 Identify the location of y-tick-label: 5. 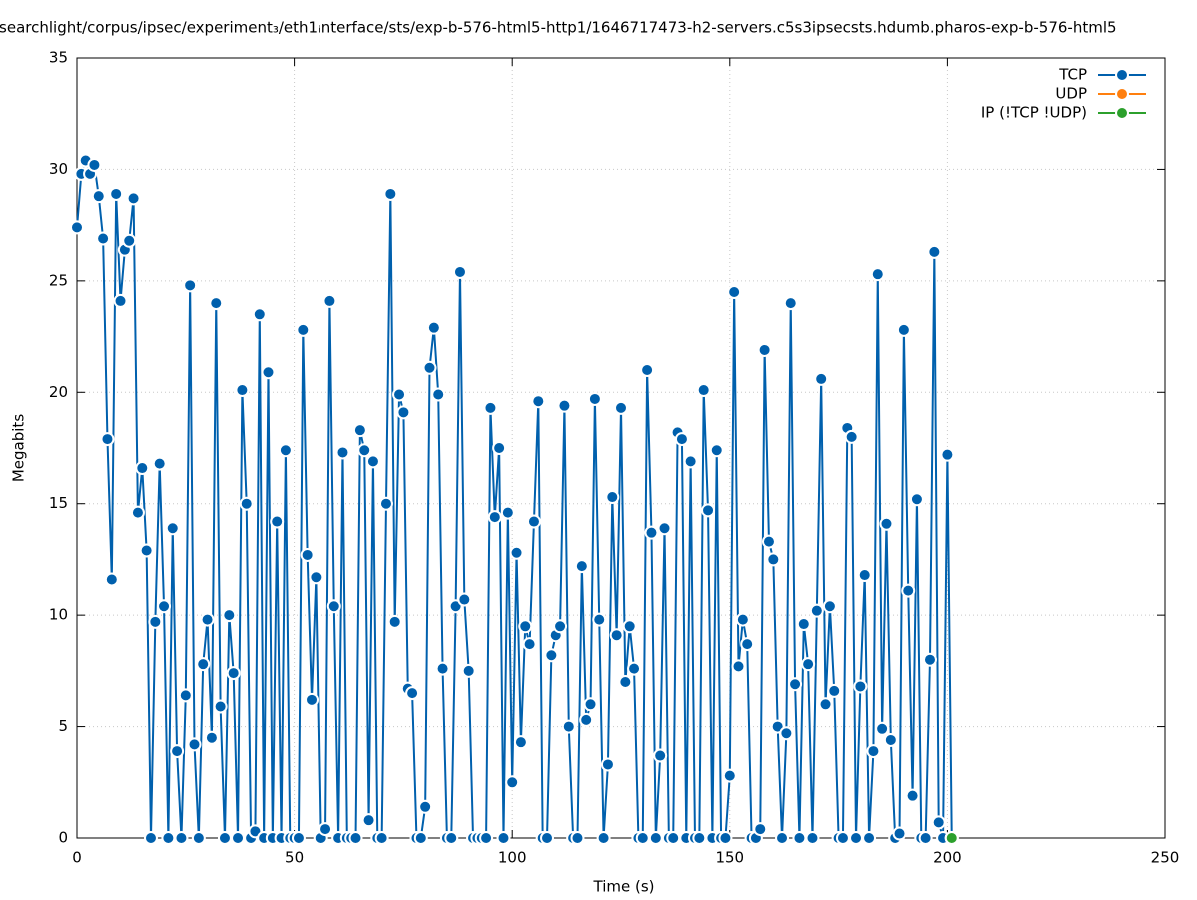
(63, 726).